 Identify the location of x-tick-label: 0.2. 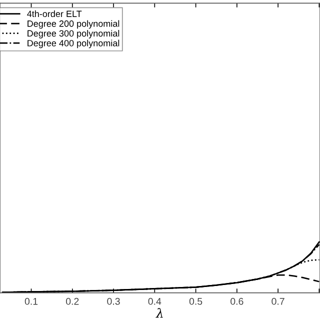
(72, 301).